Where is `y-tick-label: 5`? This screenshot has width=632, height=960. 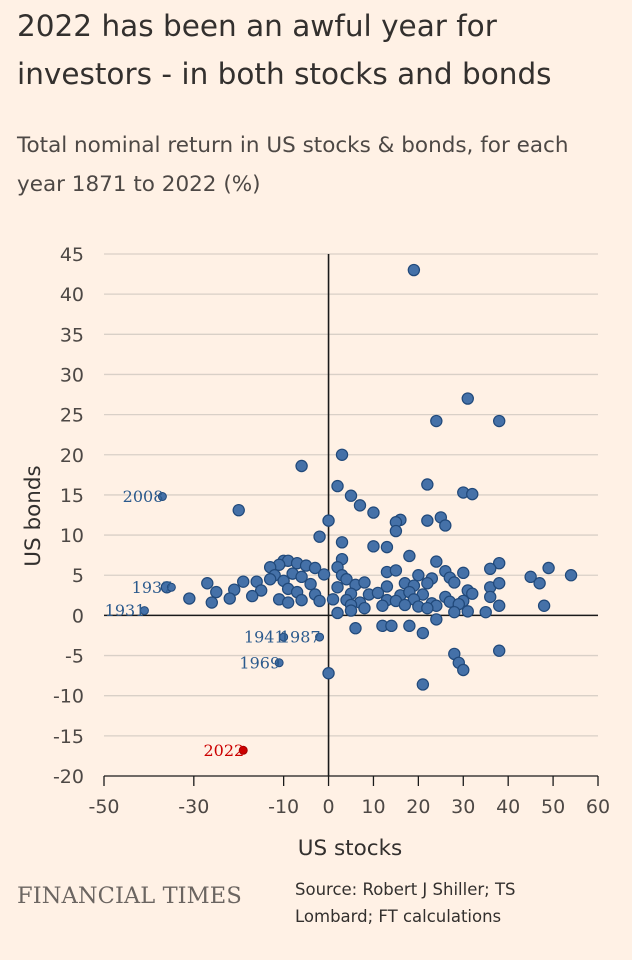 y-tick-label: 5 is located at coordinates (78, 576).